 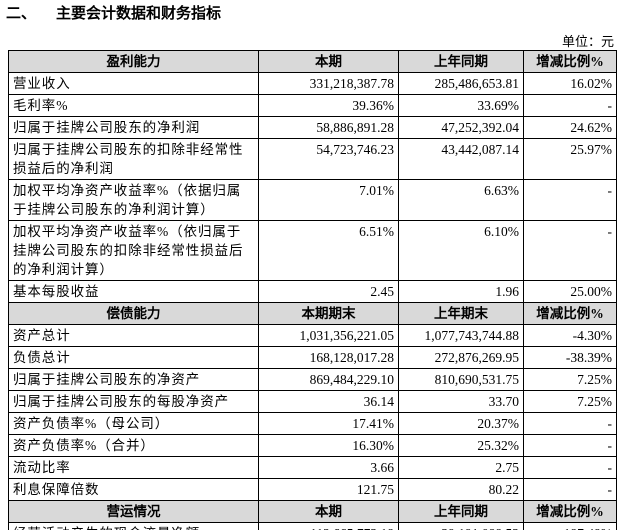 What do you see at coordinates (133, 526) in the screenshot?
I see `row-label: 经营活动产生的现金流量净额` at bounding box center [133, 526].